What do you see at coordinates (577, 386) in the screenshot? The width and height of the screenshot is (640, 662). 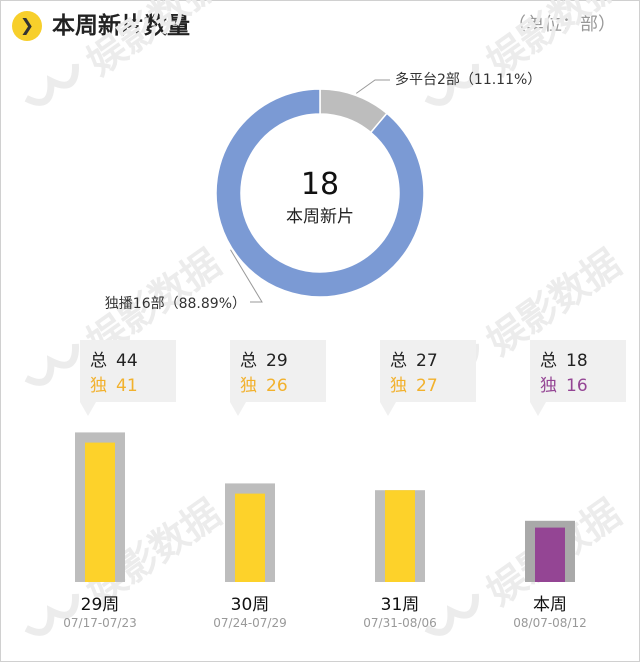 I see `bar-exclusive-value: 16` at bounding box center [577, 386].